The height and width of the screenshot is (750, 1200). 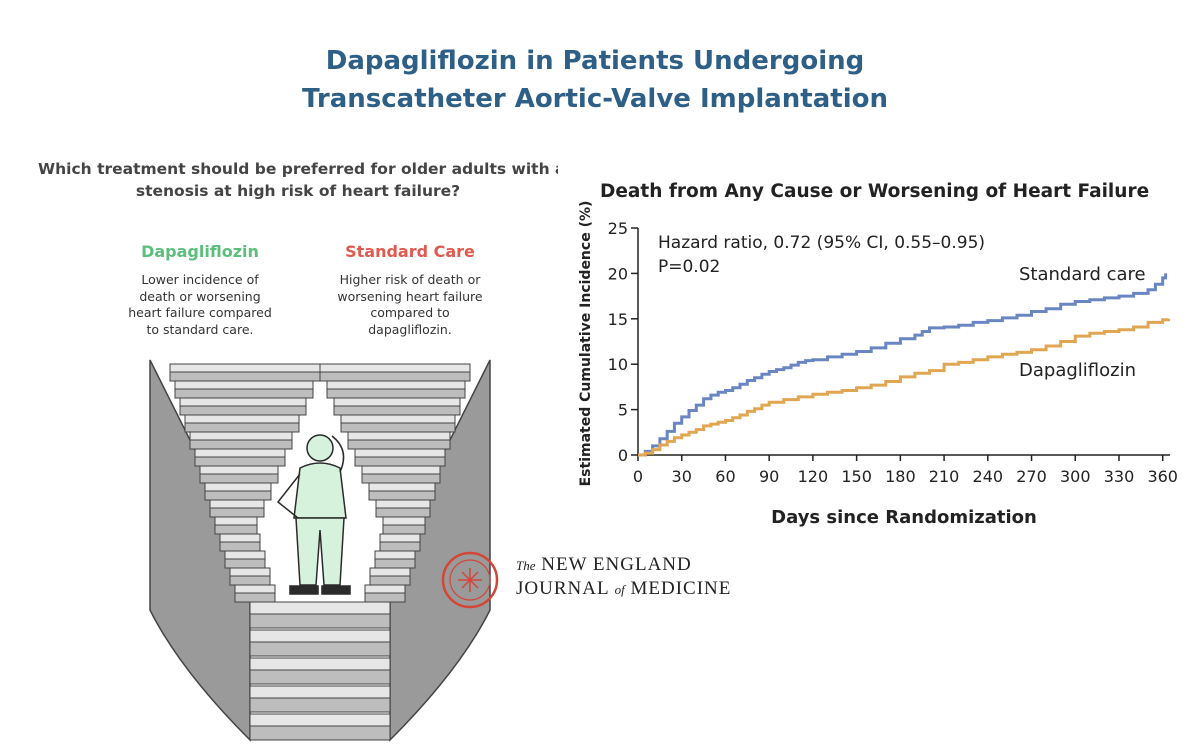 What do you see at coordinates (200, 280) in the screenshot?
I see `dapagliflozin-desc-line: Lower incidence of` at bounding box center [200, 280].